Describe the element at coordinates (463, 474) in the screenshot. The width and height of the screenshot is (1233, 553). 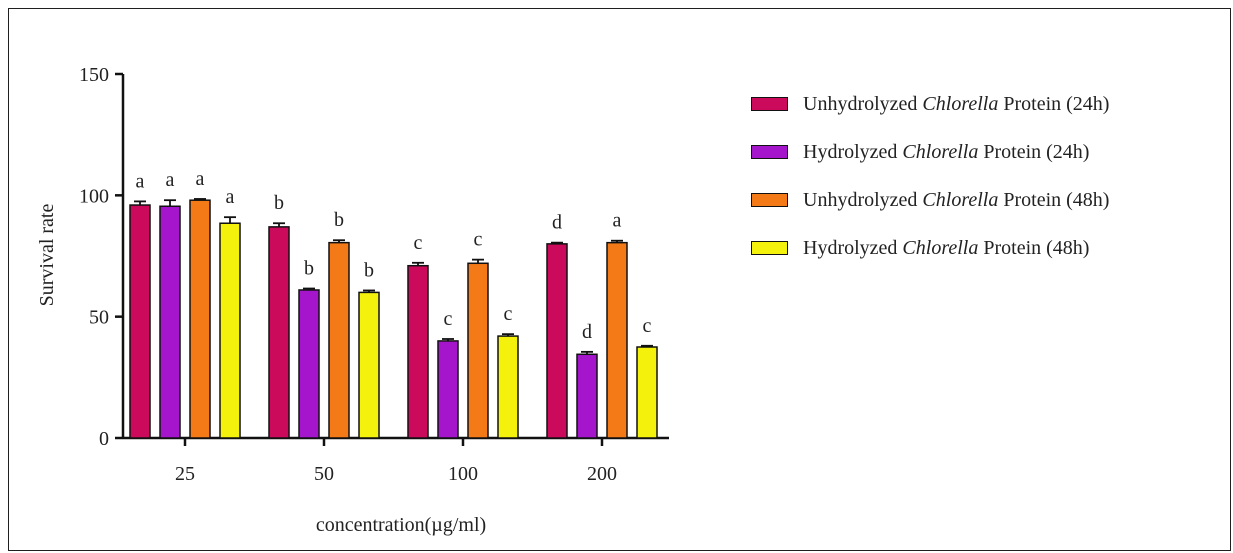
I see `x-tick-label: 100` at that location.